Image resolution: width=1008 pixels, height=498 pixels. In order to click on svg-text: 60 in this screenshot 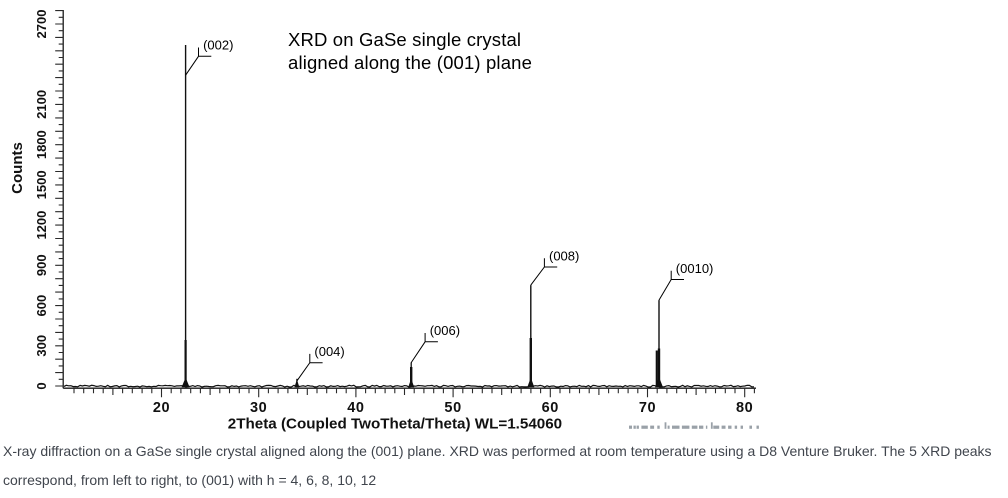, I will do `click(550, 408)`.